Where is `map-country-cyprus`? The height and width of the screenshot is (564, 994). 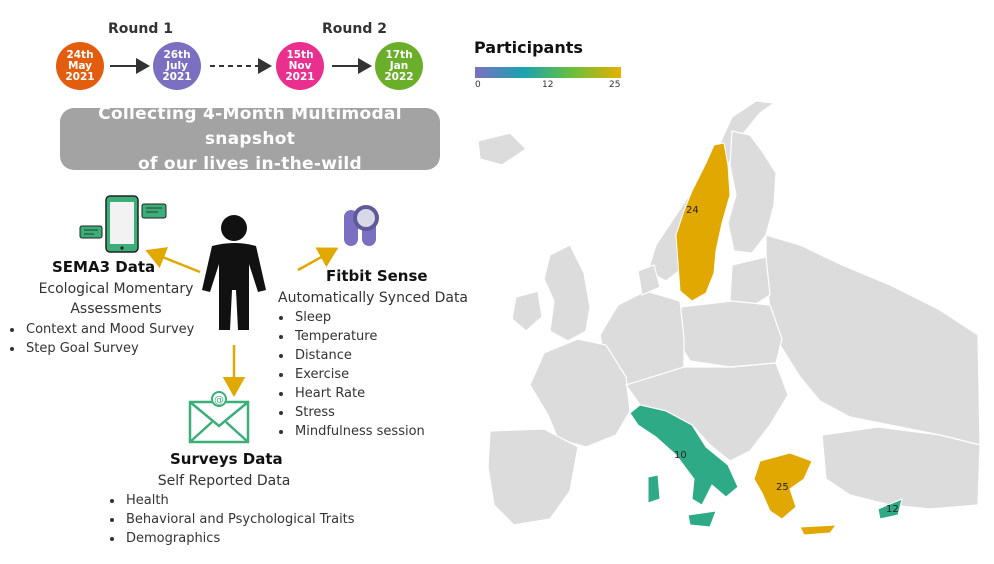
map-country-cyprus is located at coordinates (890, 509).